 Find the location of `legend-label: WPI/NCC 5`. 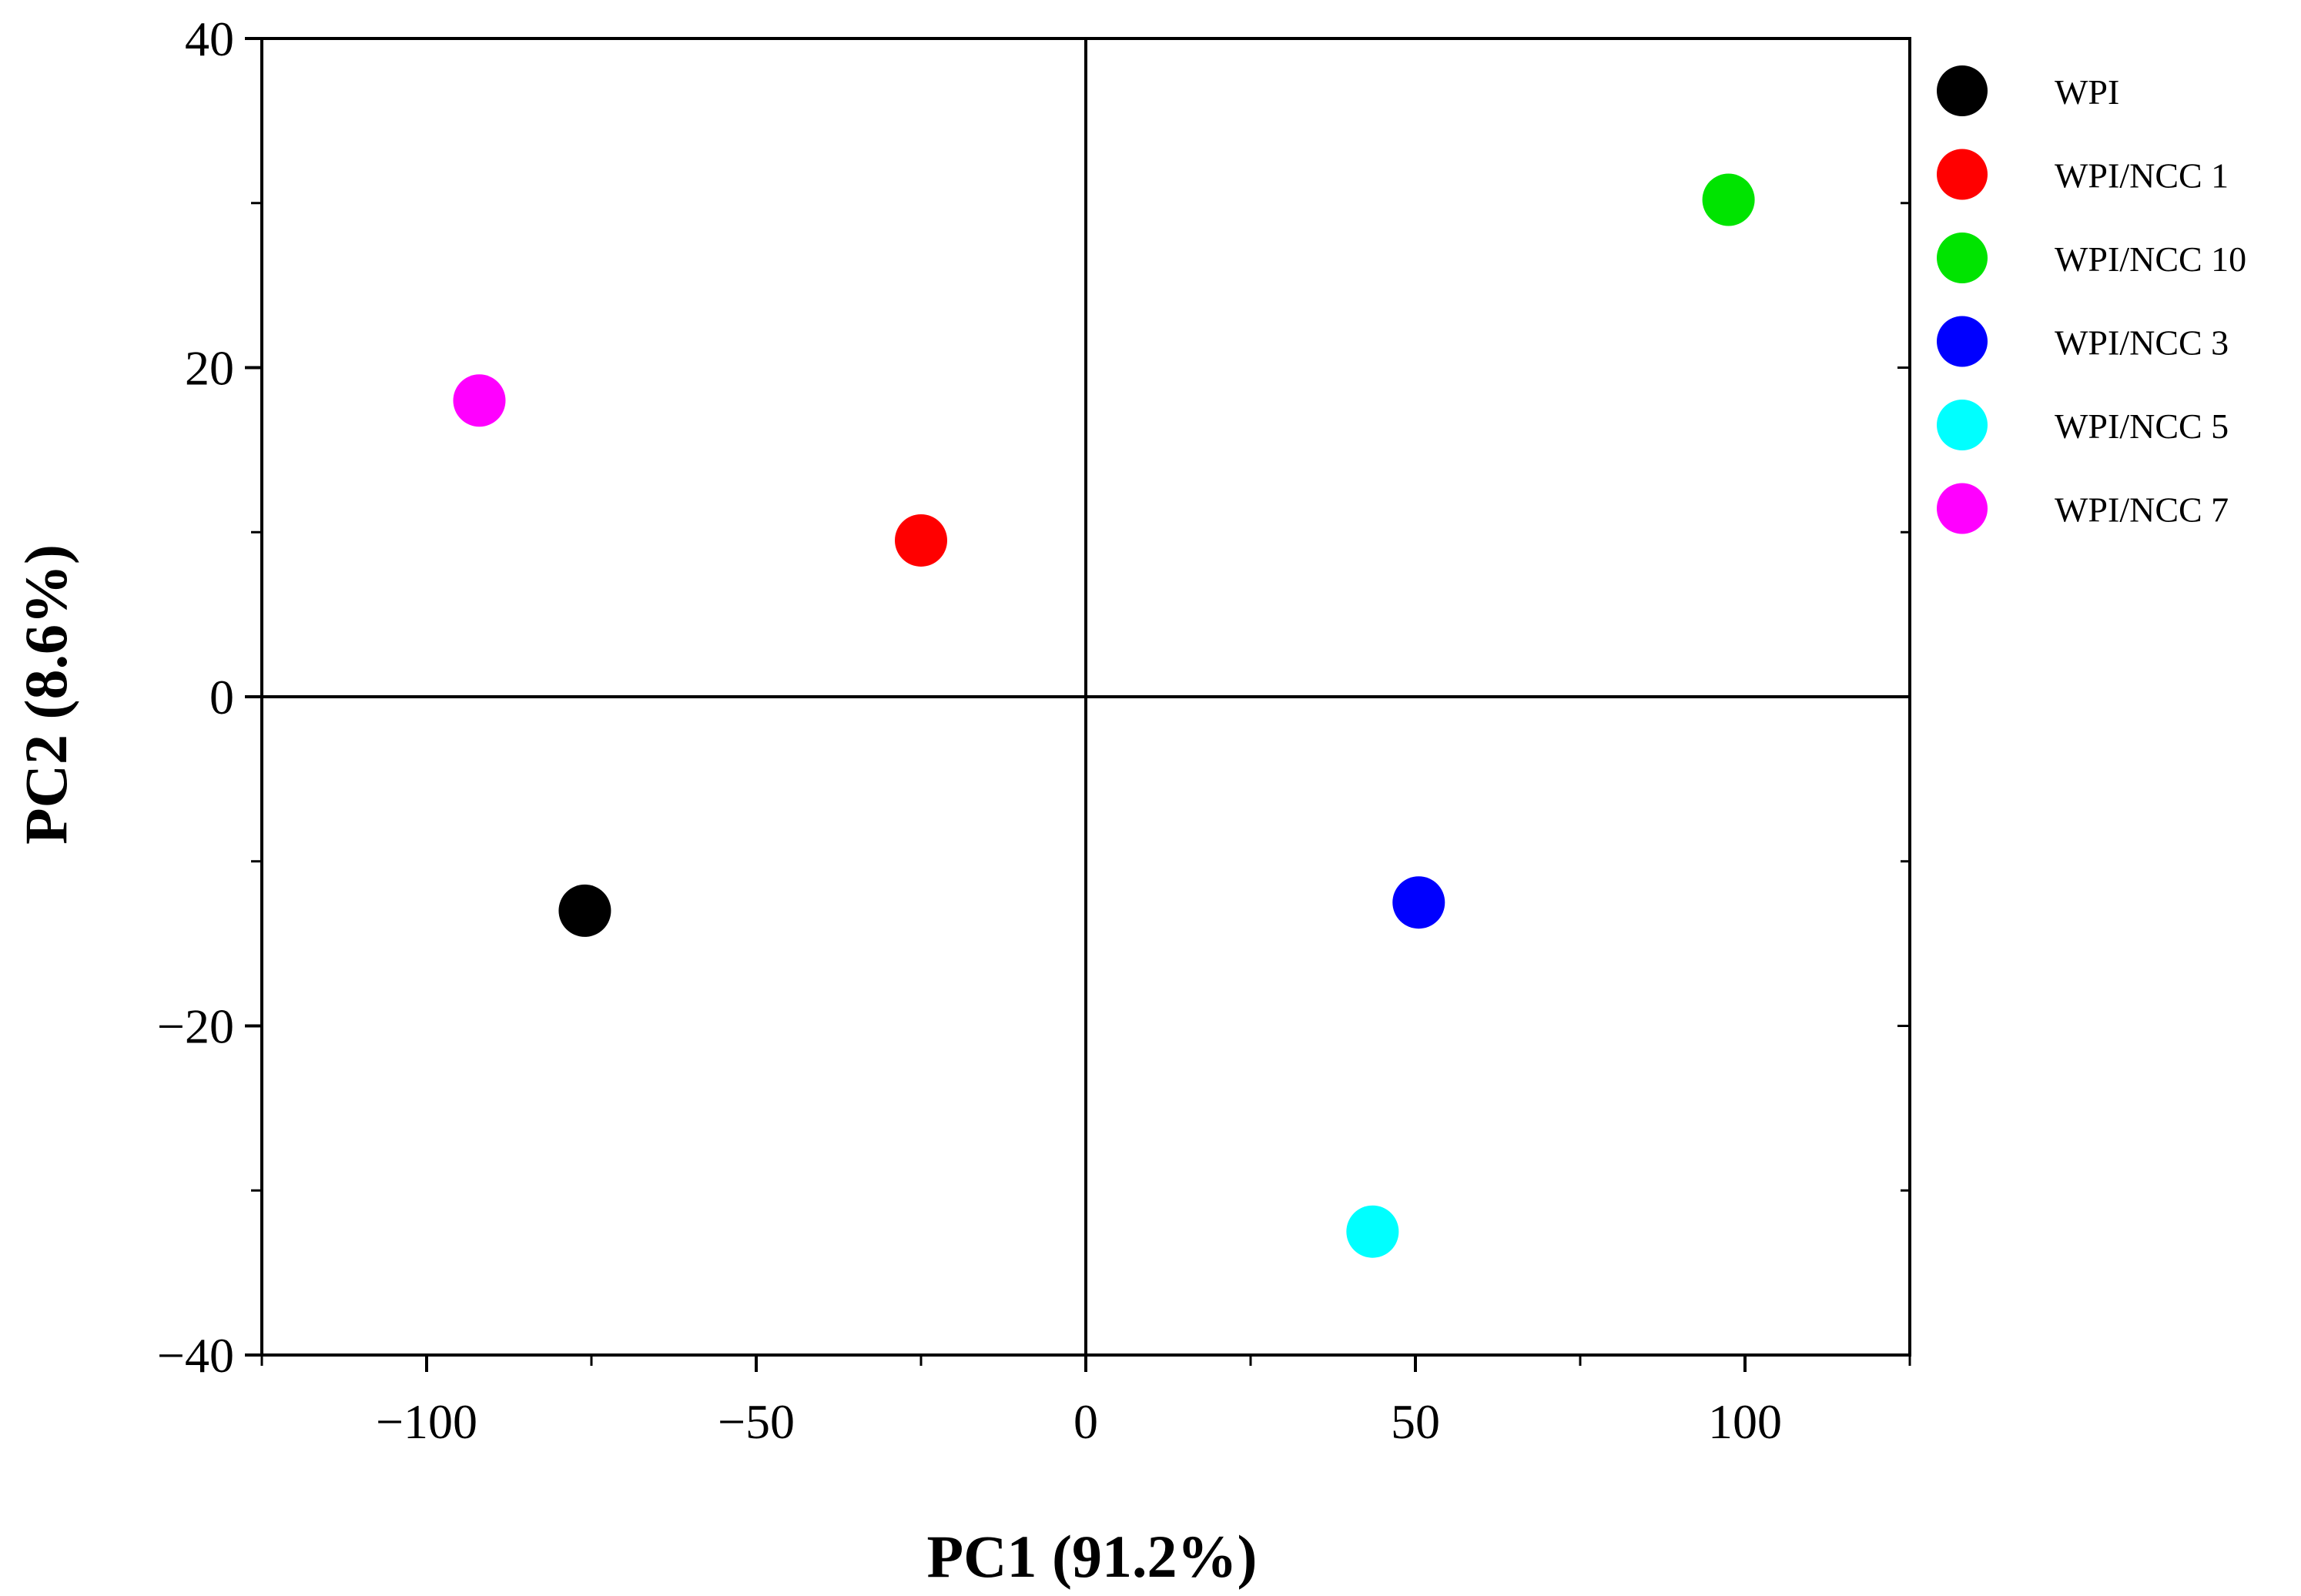

legend-label: WPI/NCC 5 is located at coordinates (2142, 426).